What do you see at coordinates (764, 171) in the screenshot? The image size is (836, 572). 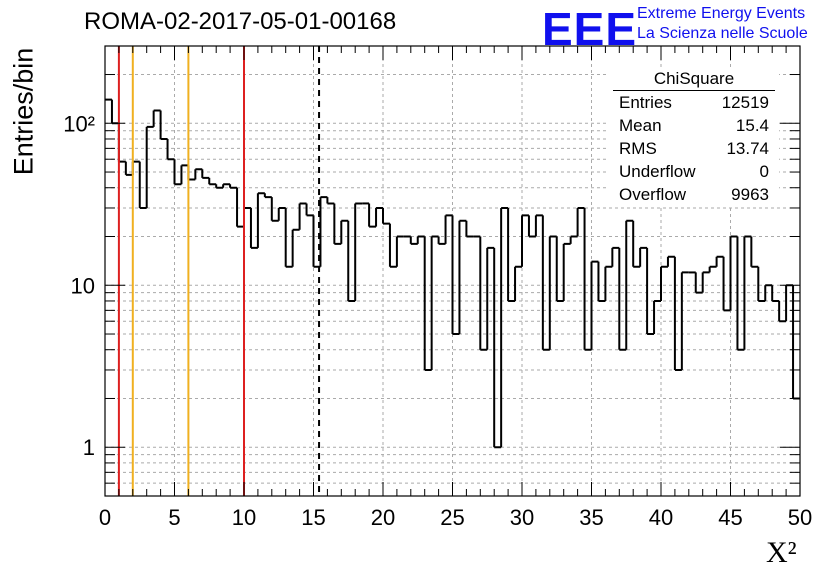 I see `stats-value: 0` at bounding box center [764, 171].